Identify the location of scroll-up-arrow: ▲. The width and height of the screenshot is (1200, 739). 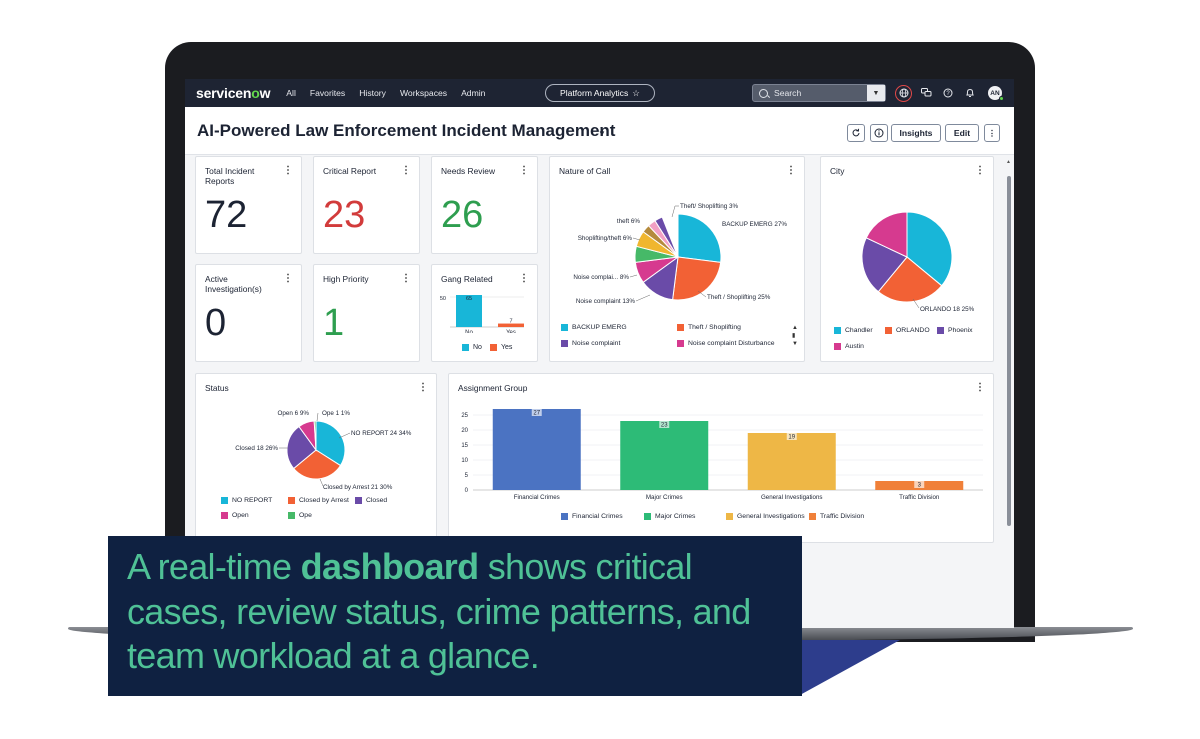
(1008, 162).